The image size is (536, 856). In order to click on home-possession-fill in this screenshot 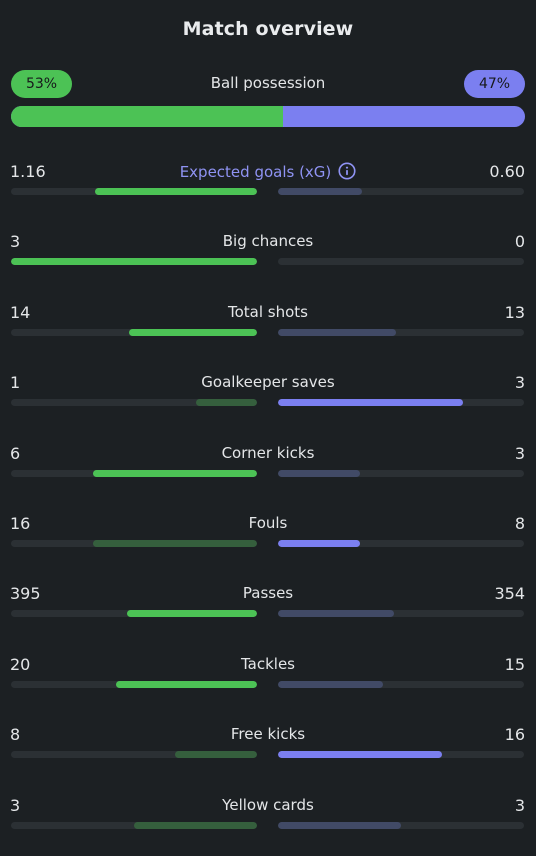, I will do `click(147, 116)`.